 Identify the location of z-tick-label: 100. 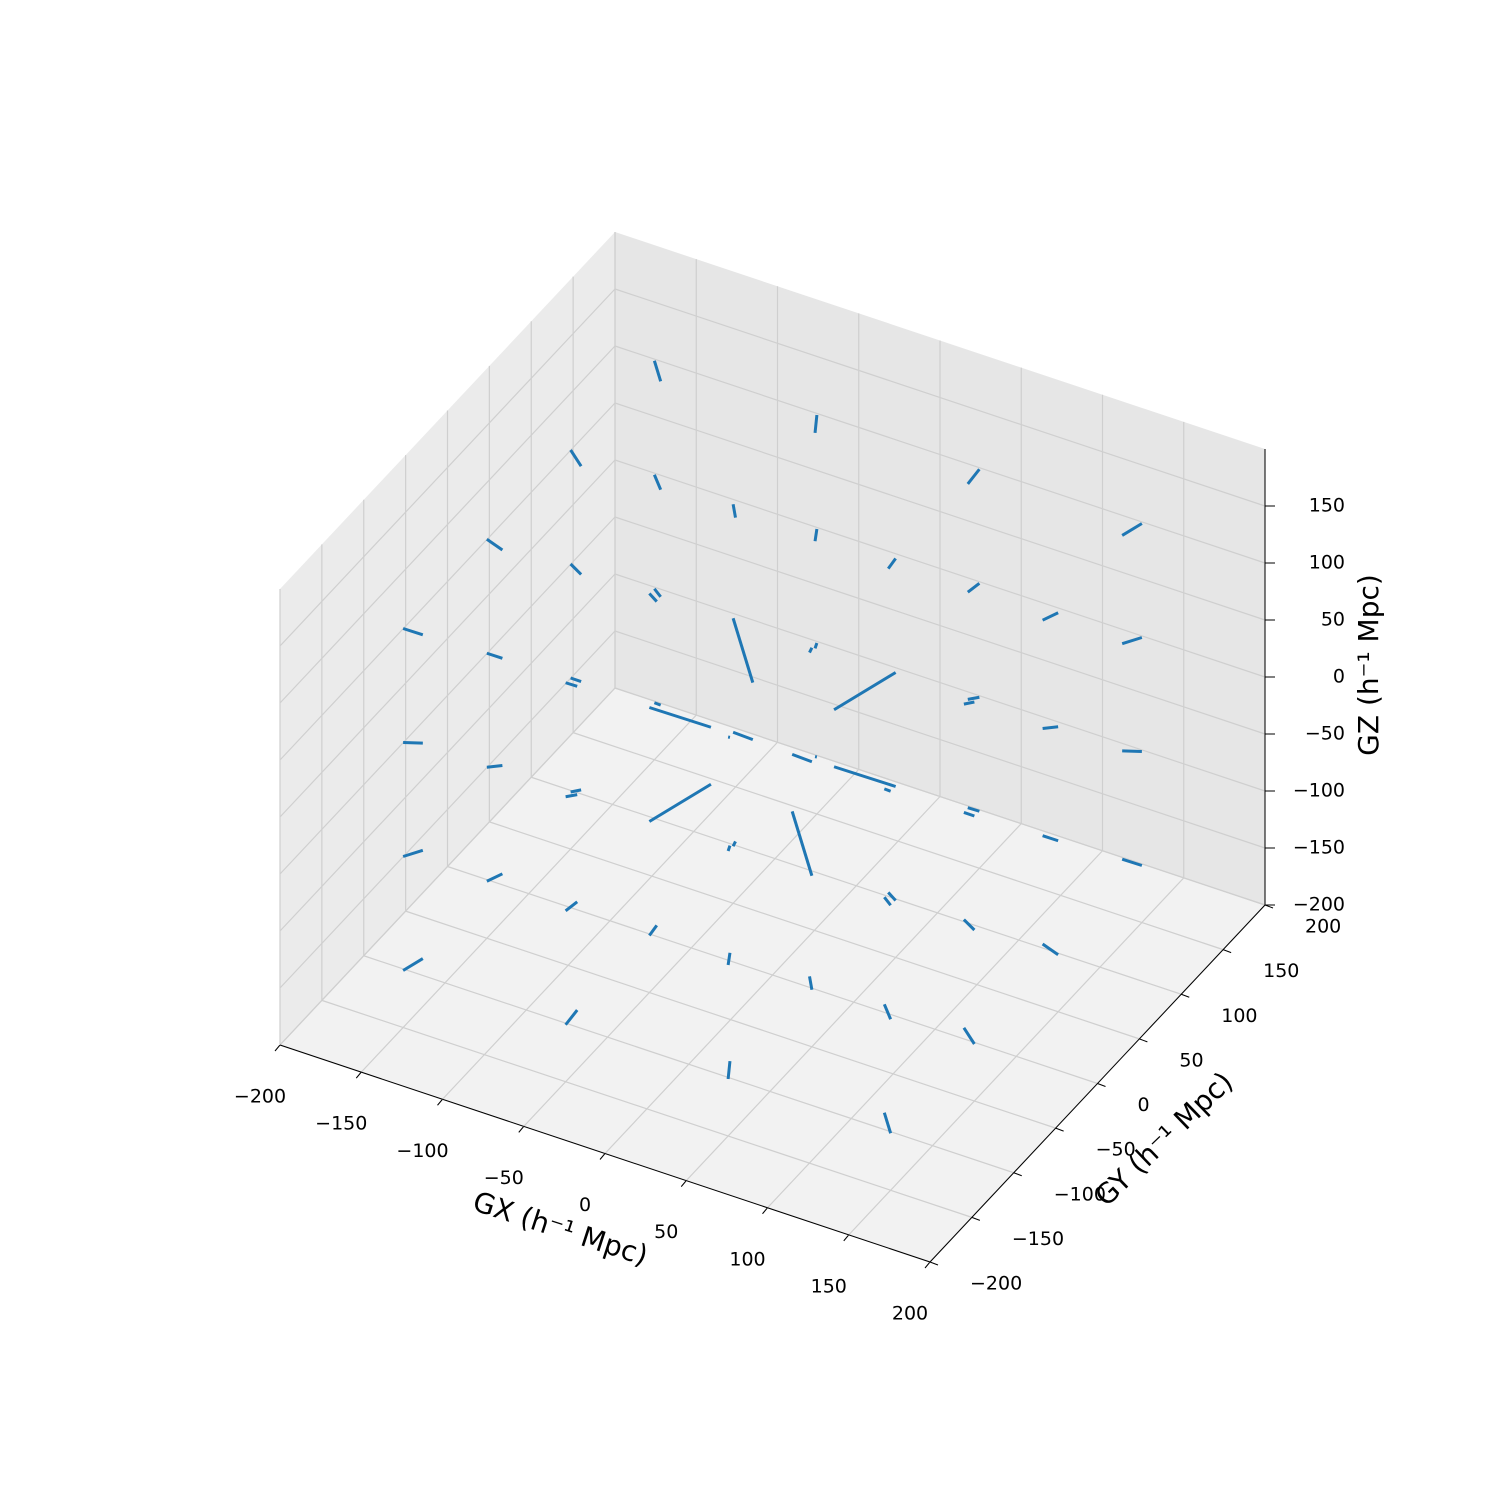
(1327, 563).